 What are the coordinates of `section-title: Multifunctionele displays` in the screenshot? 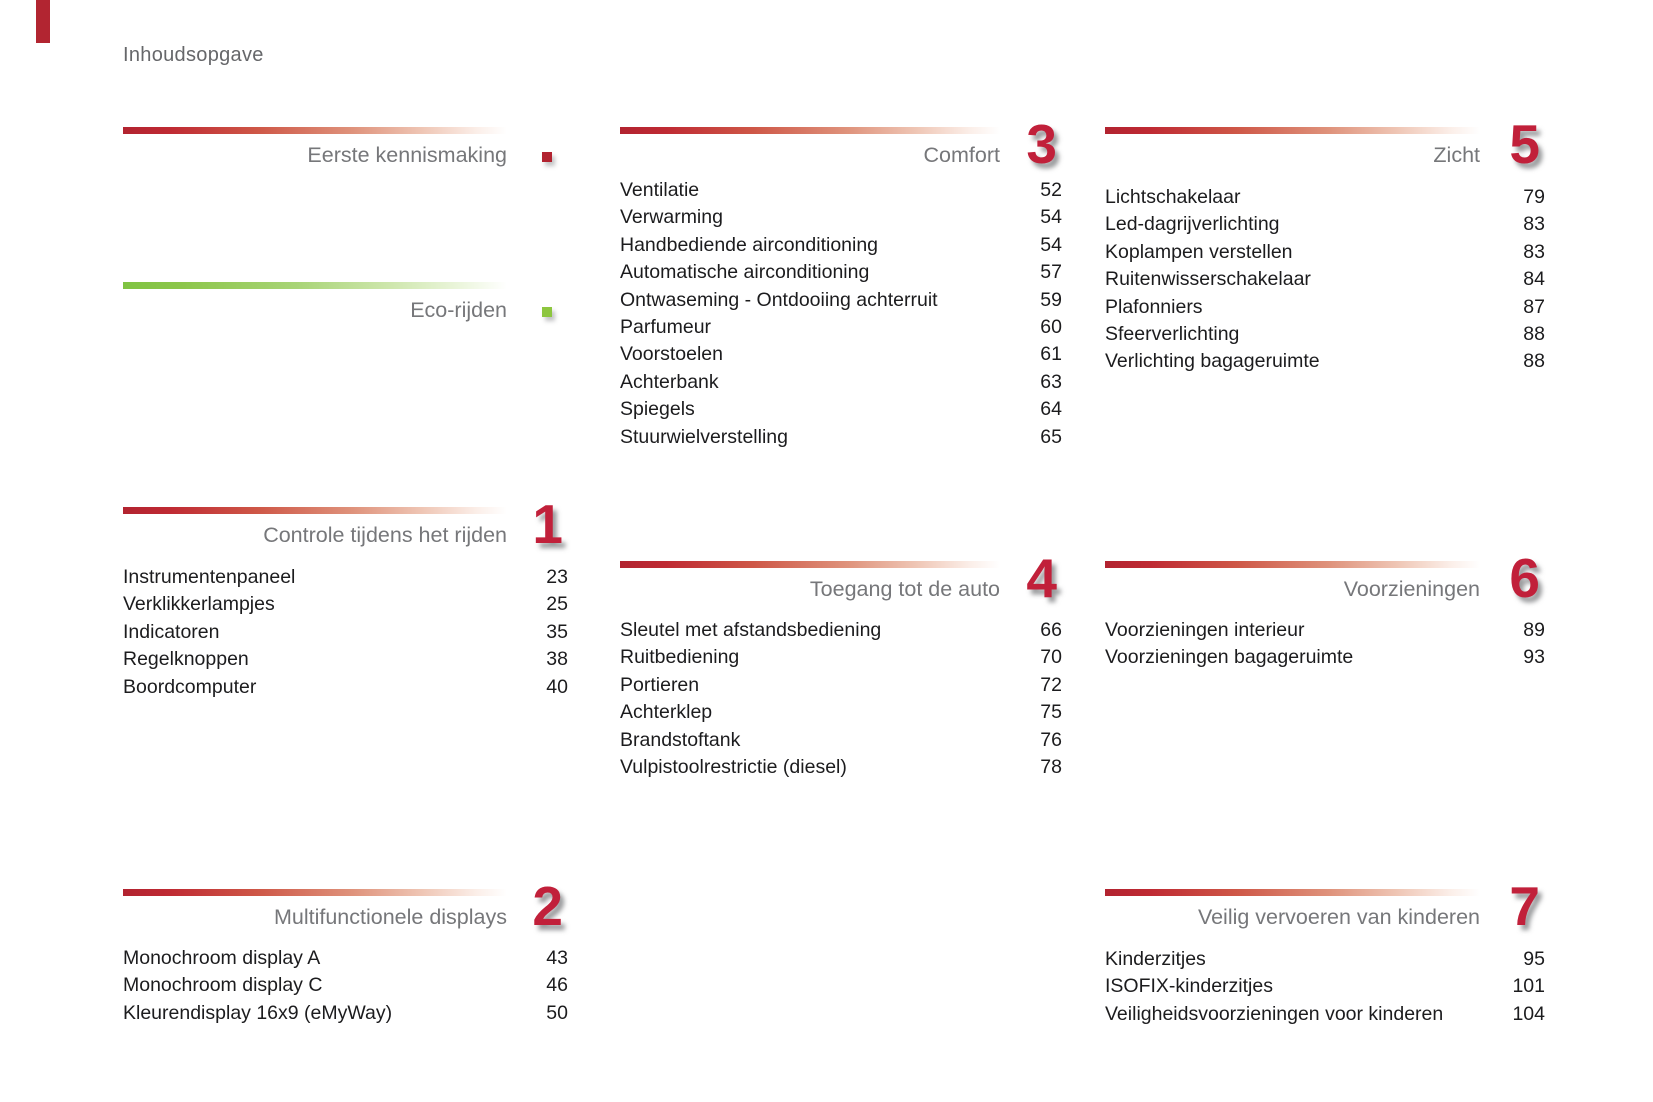 It's located at (390, 917).